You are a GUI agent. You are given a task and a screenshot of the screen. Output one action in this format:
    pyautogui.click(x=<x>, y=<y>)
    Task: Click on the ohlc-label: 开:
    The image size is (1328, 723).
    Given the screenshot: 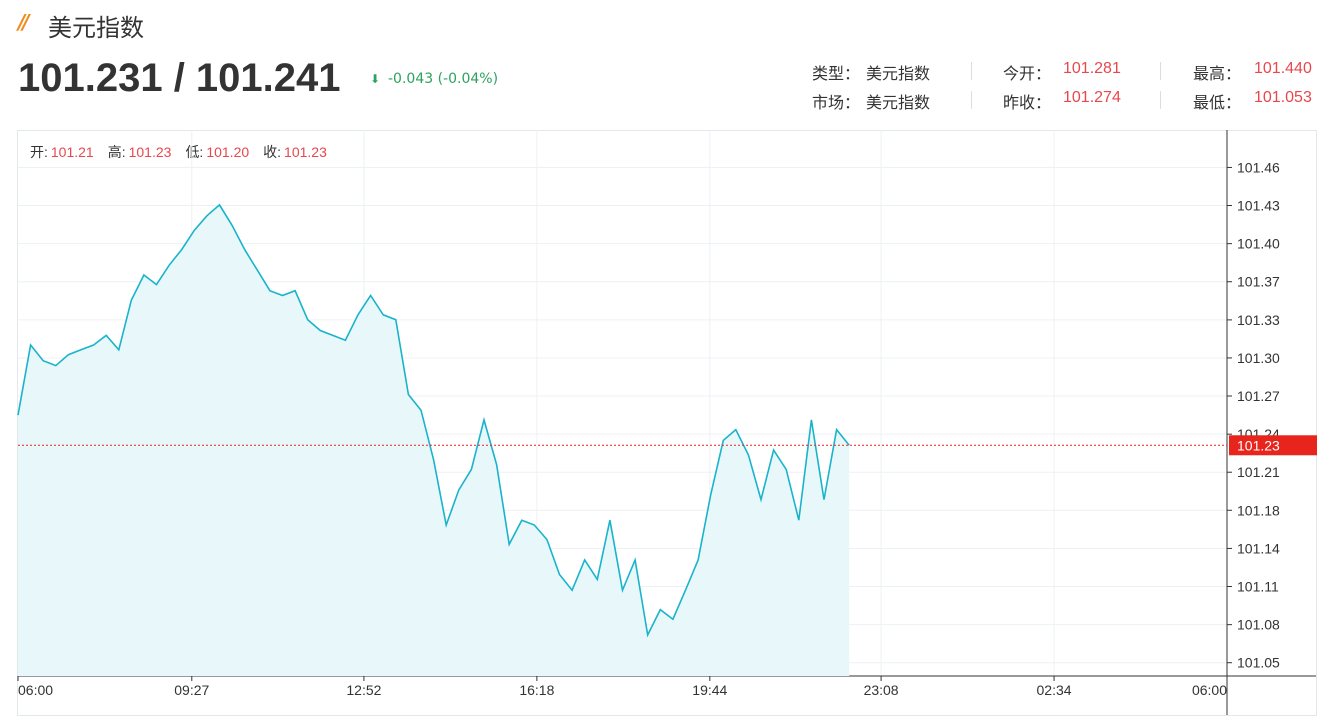 What is the action you would take?
    pyautogui.click(x=39, y=152)
    